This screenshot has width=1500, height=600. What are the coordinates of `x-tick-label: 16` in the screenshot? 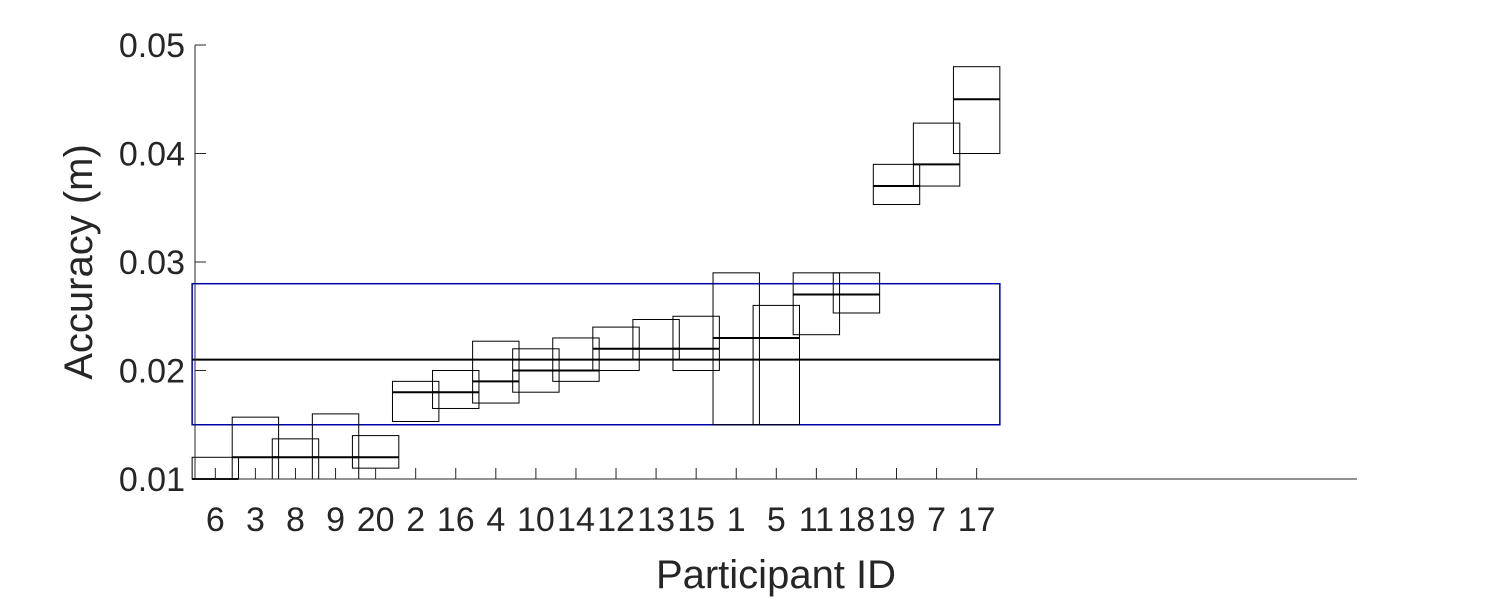 It's located at (456, 520).